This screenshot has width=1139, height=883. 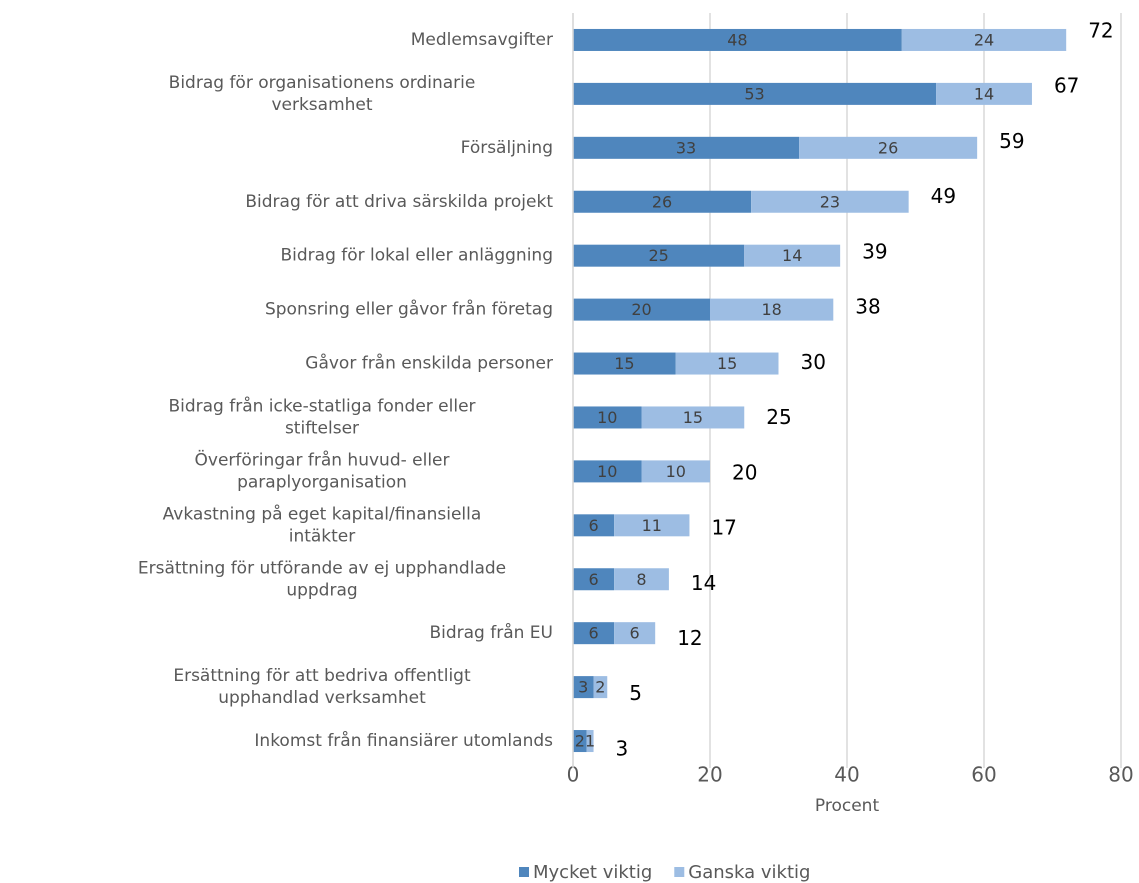 What do you see at coordinates (592, 872) in the screenshot?
I see `legend-label: Mycket viktig` at bounding box center [592, 872].